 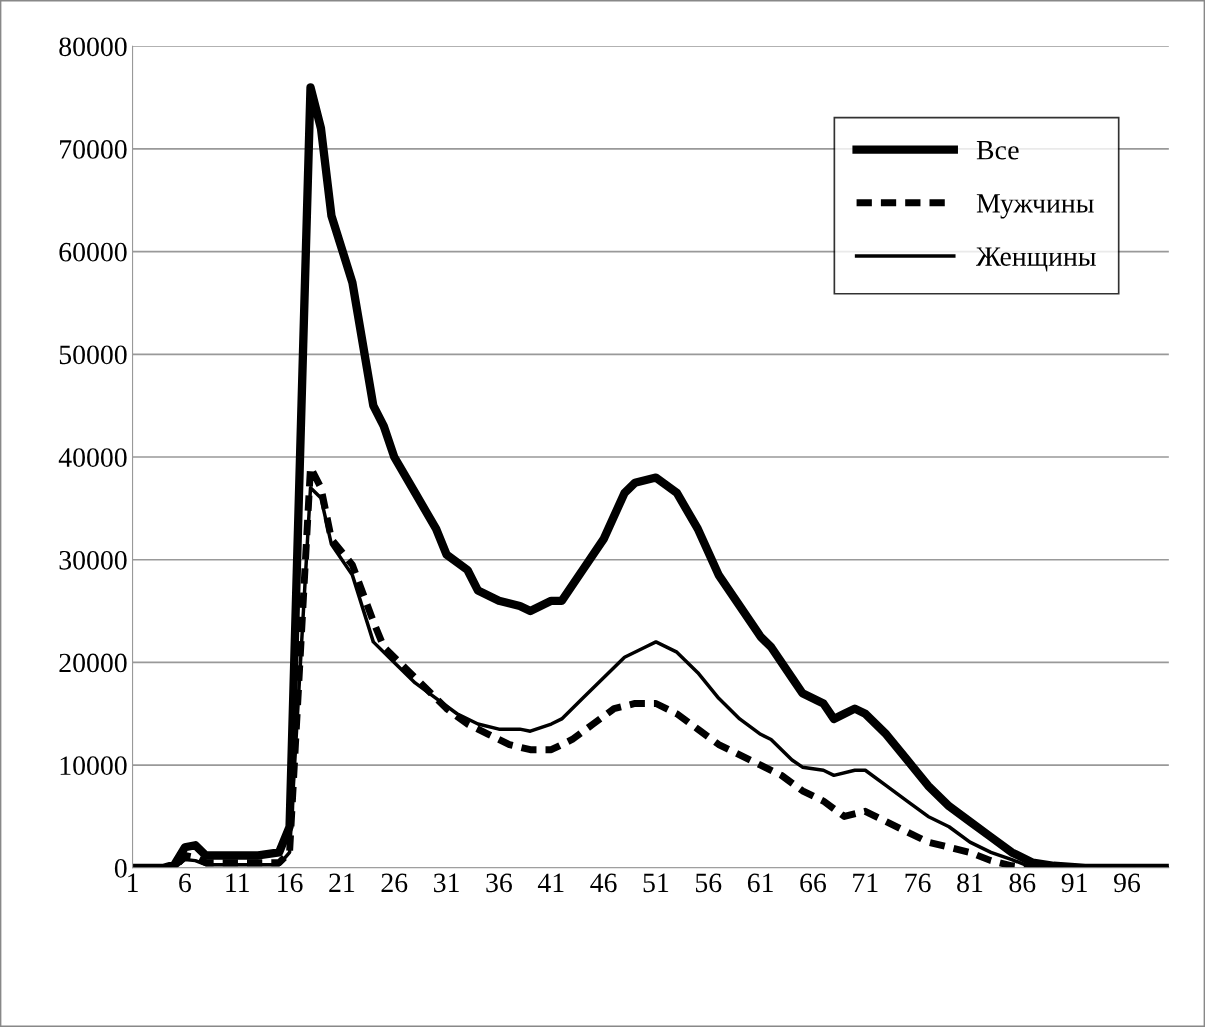 What do you see at coordinates (760, 883) in the screenshot?
I see `x-tick-label: 61` at bounding box center [760, 883].